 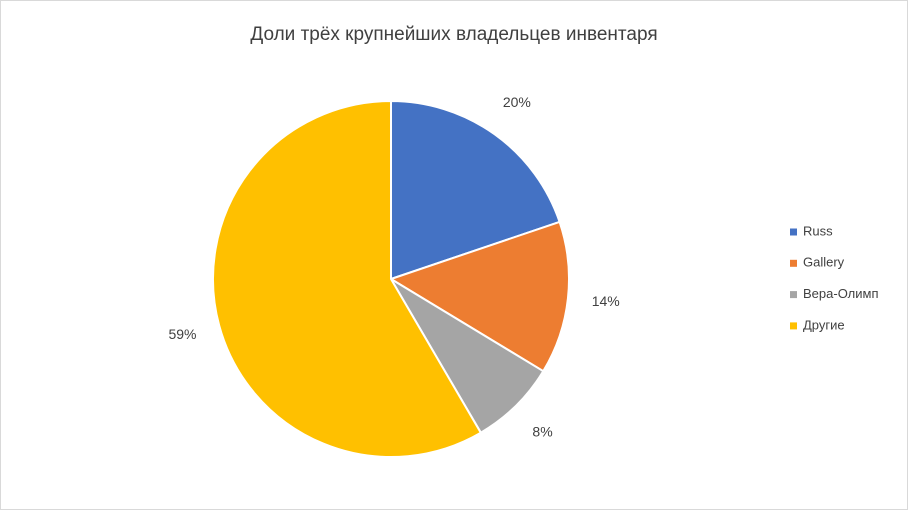 I want to click on legend-label: Другие, so click(x=824, y=324).